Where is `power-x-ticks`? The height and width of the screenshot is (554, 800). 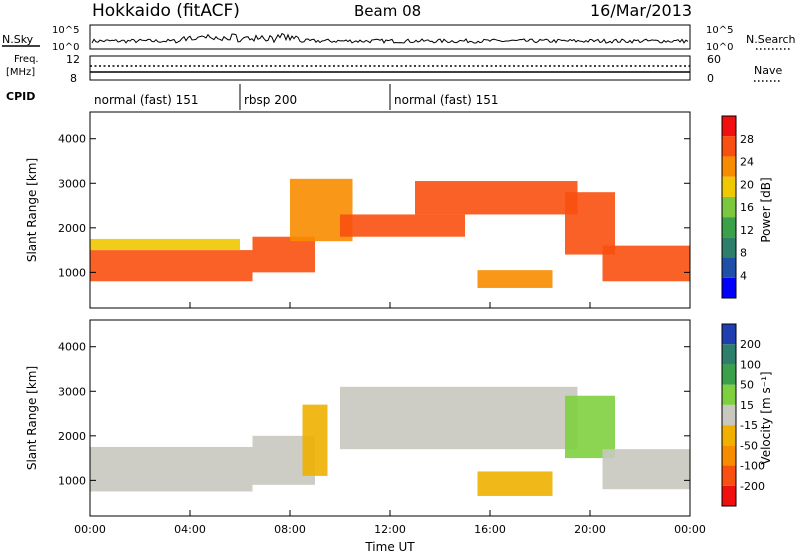 power-x-ticks is located at coordinates (390, 305).